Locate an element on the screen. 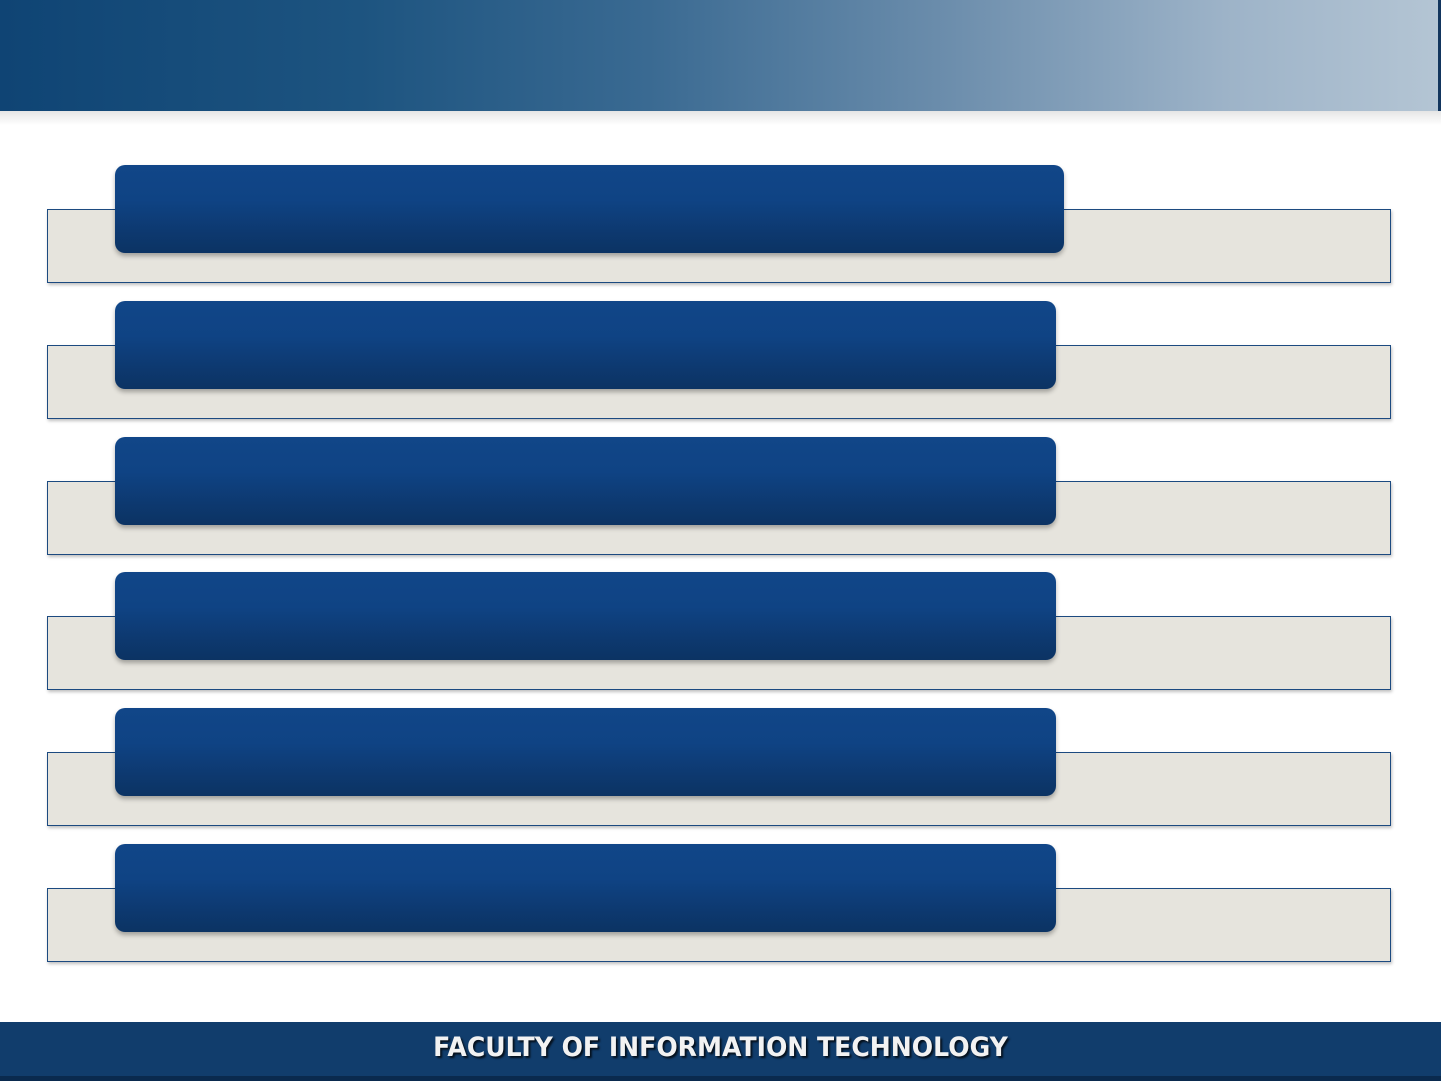  footer-bottom-line is located at coordinates (720, 1078).